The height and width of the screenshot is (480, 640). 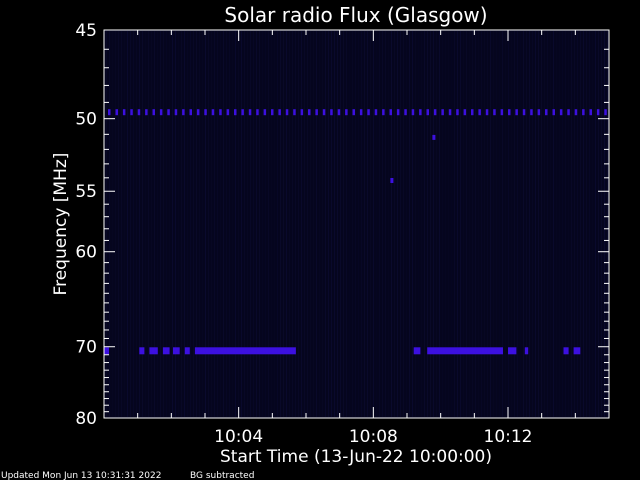 What do you see at coordinates (86, 120) in the screenshot?
I see `y-tick-label: 50` at bounding box center [86, 120].